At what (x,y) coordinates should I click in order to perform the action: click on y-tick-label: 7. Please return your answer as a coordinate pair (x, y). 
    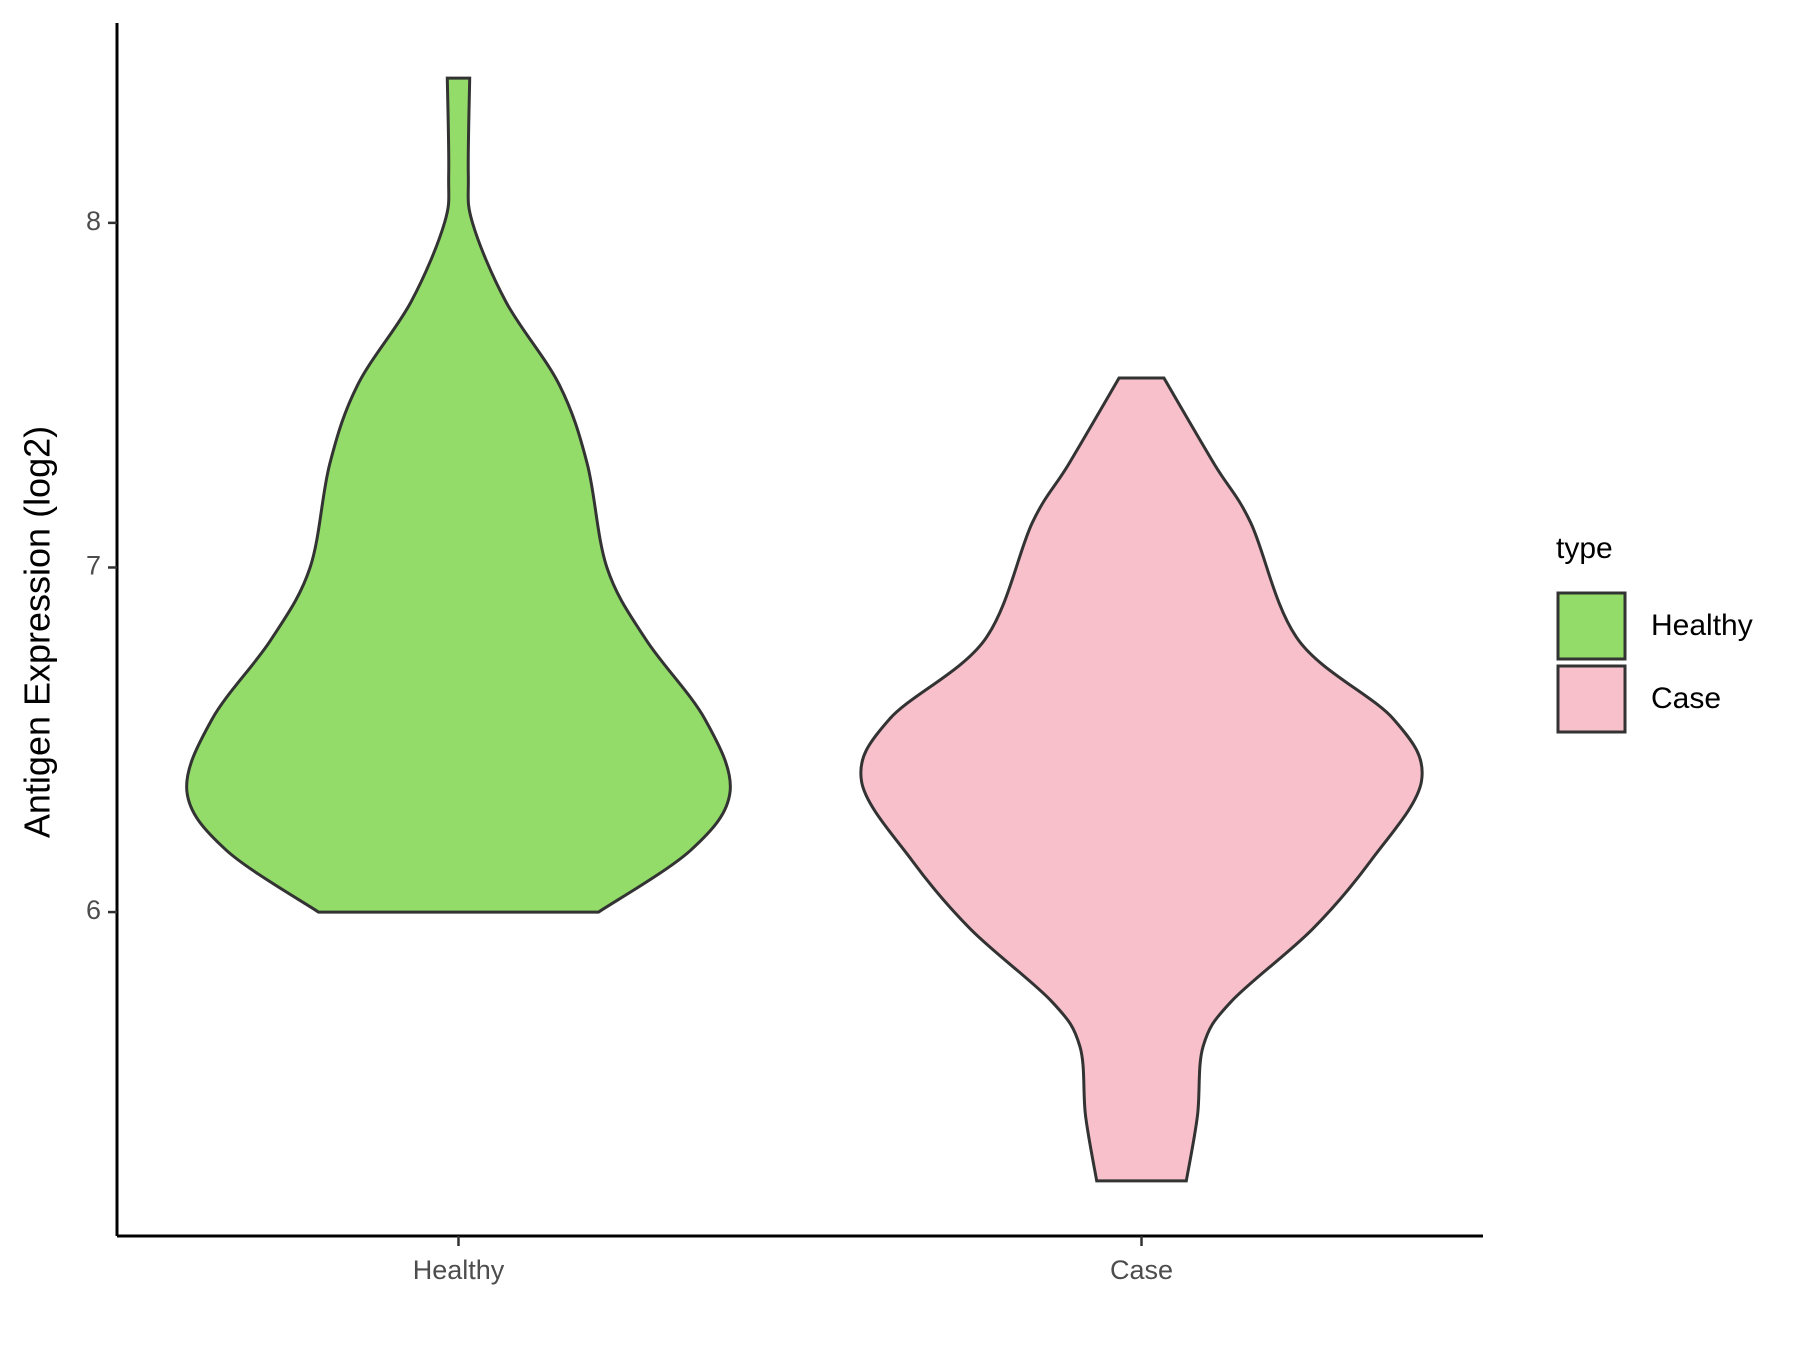
    Looking at the image, I should click on (93, 566).